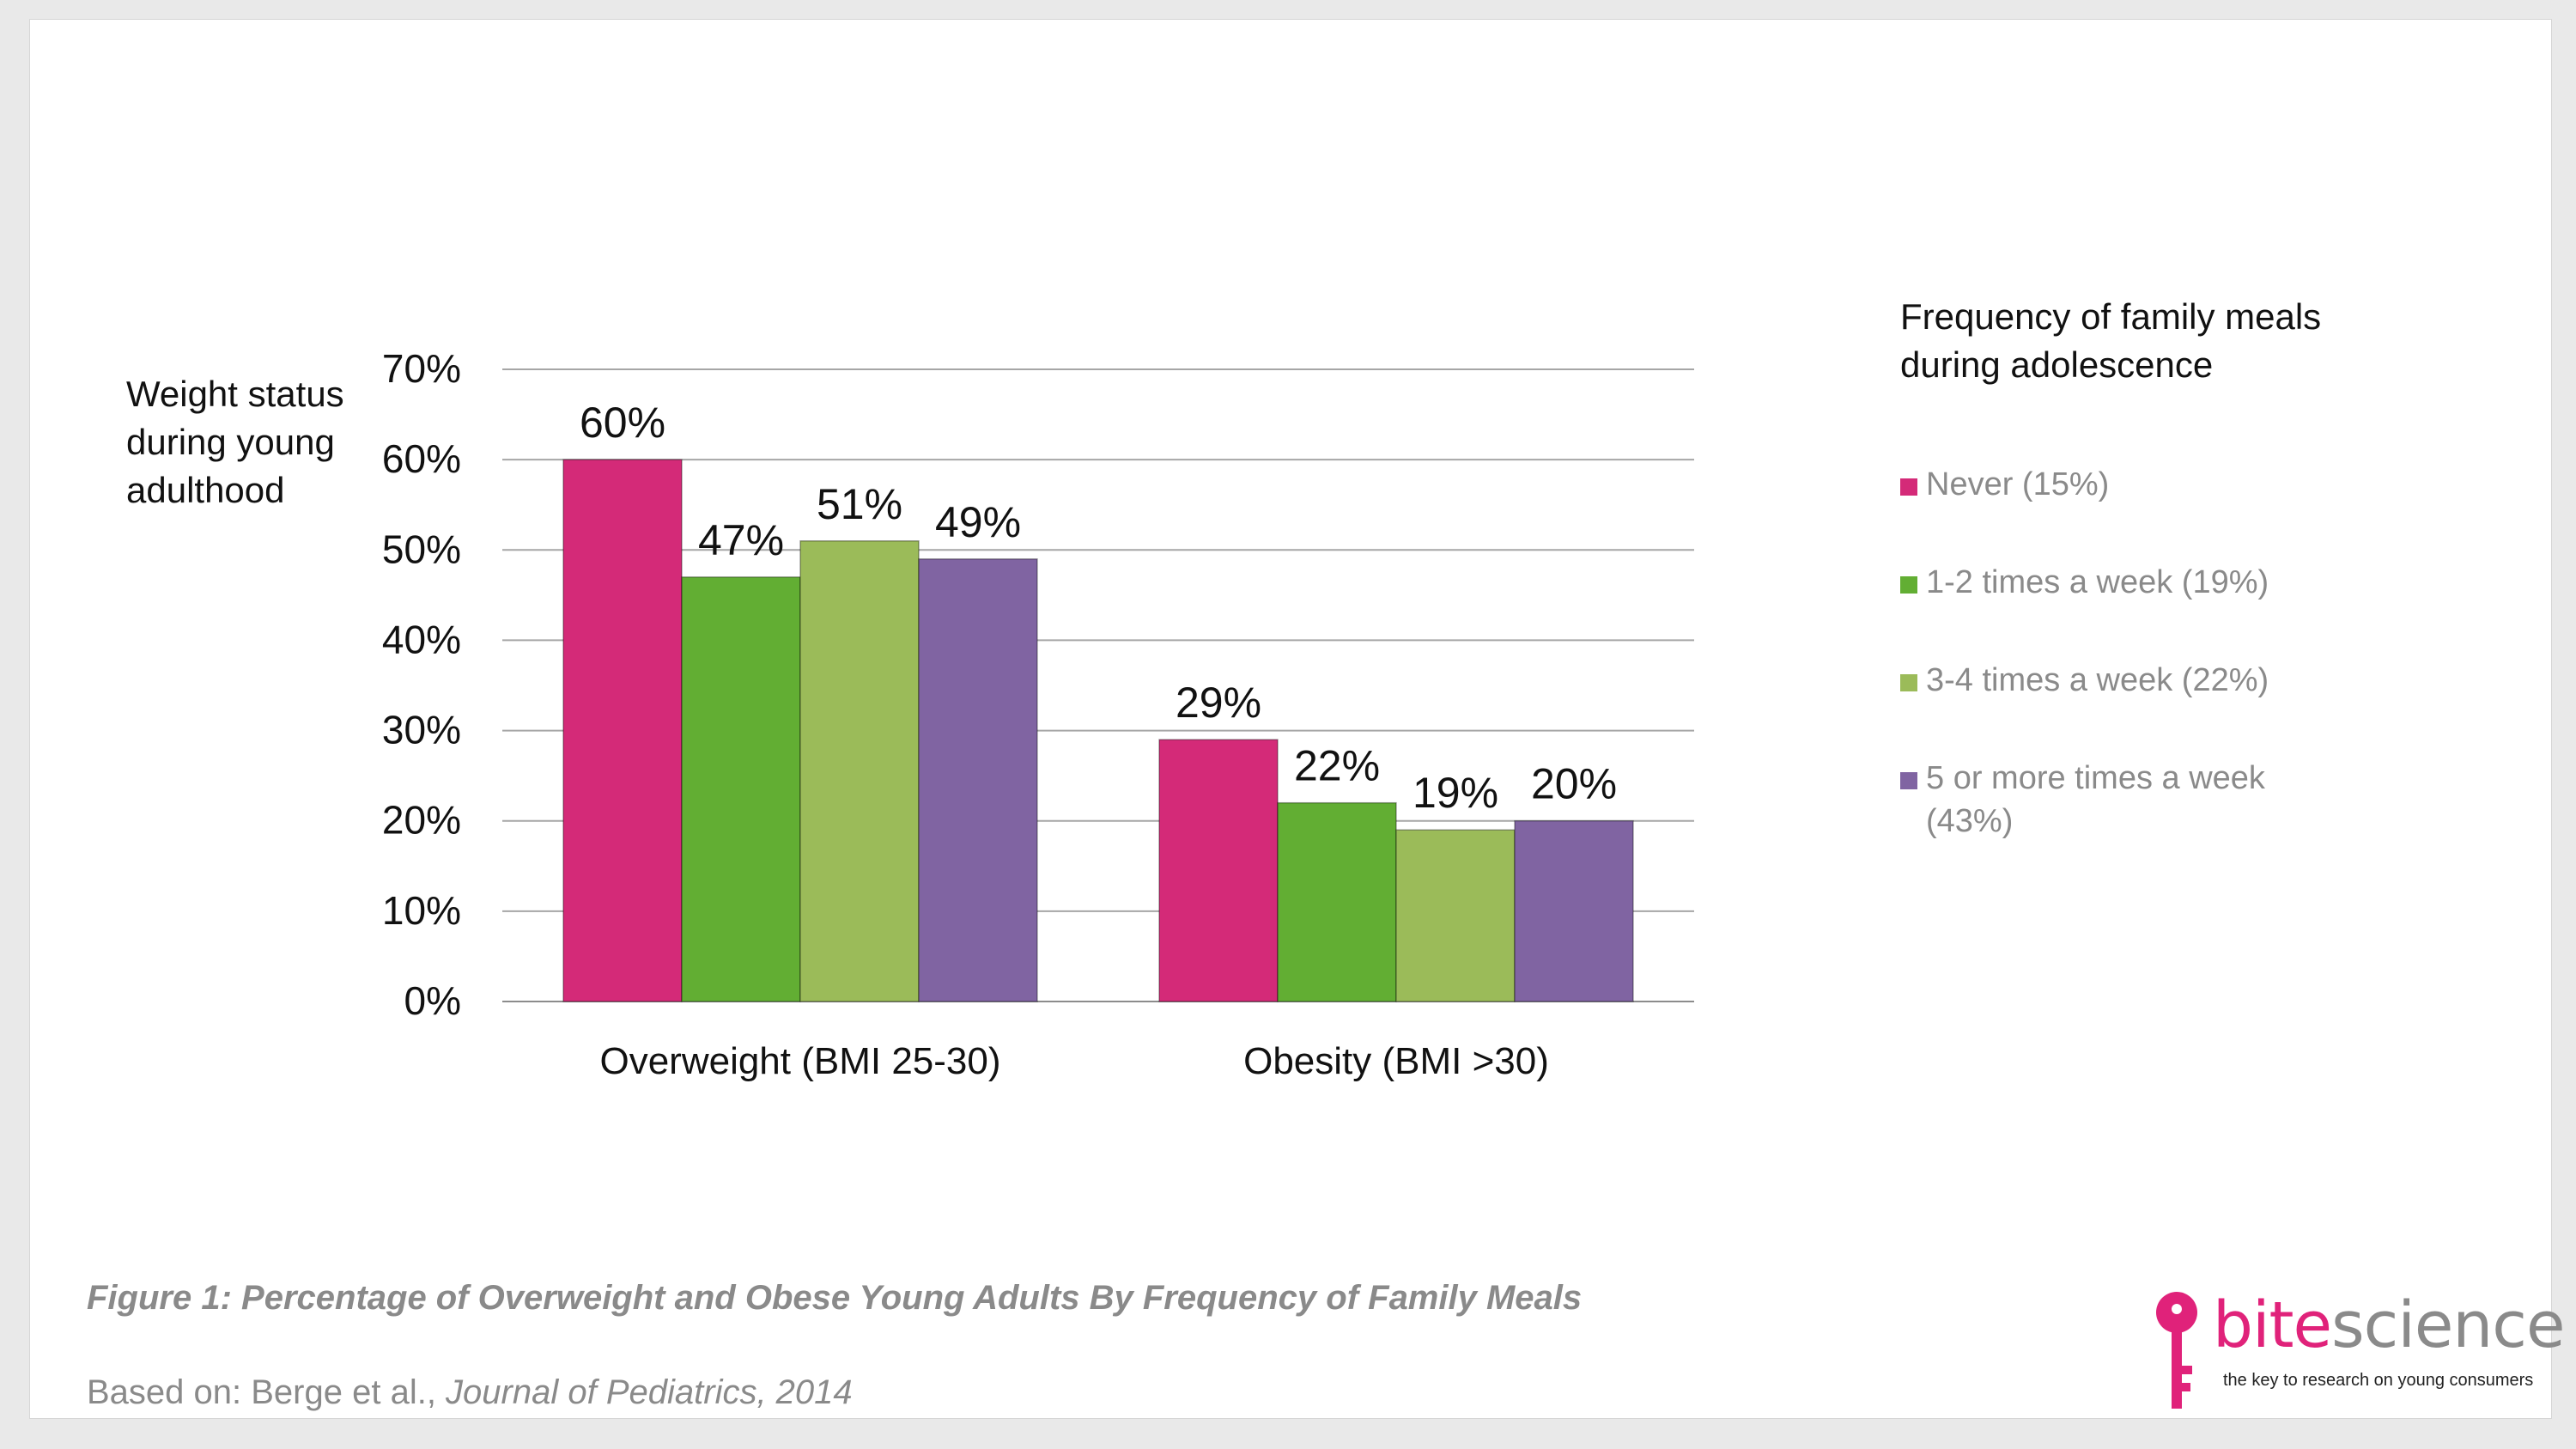 Image resolution: width=2576 pixels, height=1449 pixels. Describe the element at coordinates (2132, 800) in the screenshot. I see `legend-item-5-or-more: 5 or more times a week (43%)` at that location.